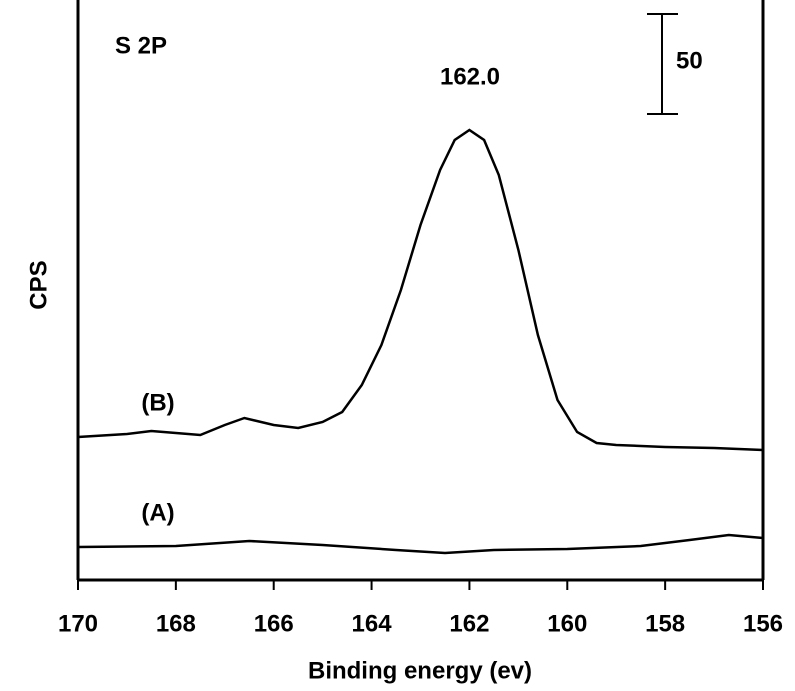 This screenshot has width=795, height=691. What do you see at coordinates (420, 544) in the screenshot?
I see `series-line` at bounding box center [420, 544].